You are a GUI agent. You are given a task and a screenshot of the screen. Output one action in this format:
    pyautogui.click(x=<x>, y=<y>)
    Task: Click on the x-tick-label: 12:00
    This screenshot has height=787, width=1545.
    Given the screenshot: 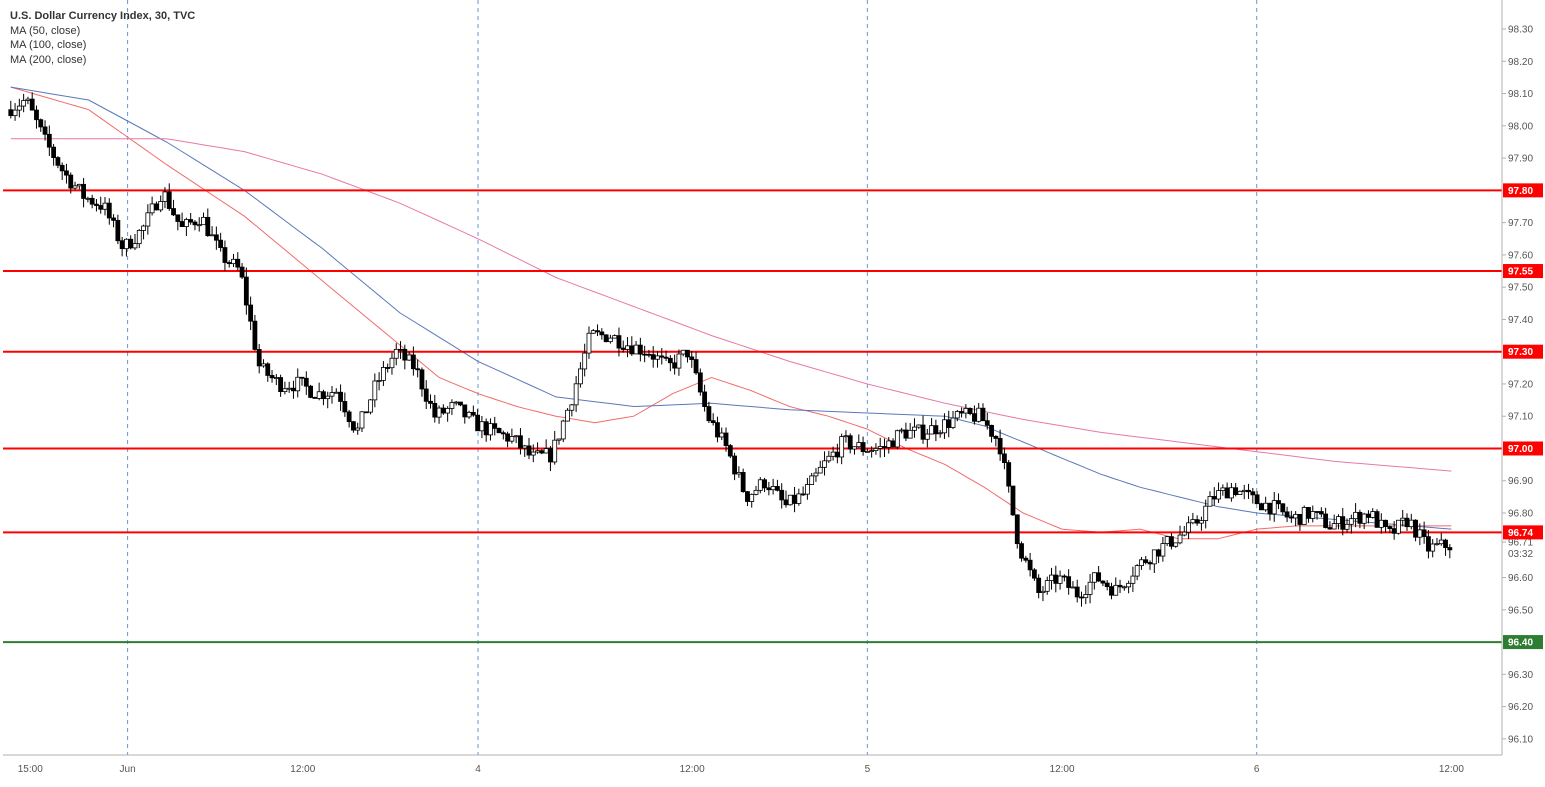 What is the action you would take?
    pyautogui.click(x=692, y=769)
    